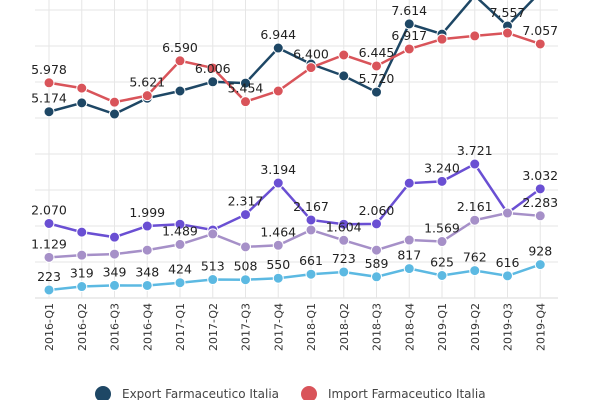 This screenshot has width=600, height=400. I want to click on data-label: 3.032, so click(540, 175).